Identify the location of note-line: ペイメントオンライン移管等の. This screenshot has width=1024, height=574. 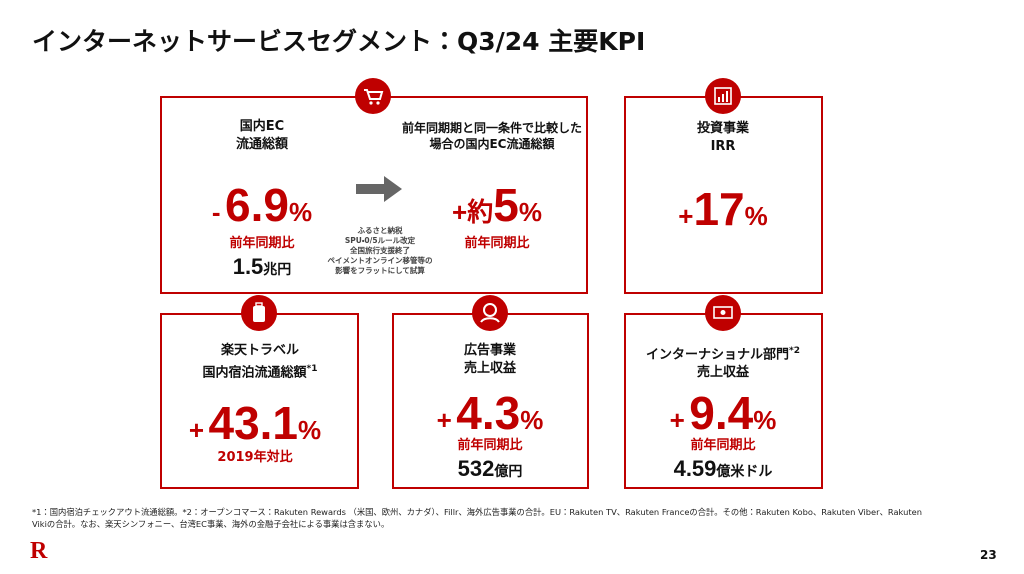
(380, 260).